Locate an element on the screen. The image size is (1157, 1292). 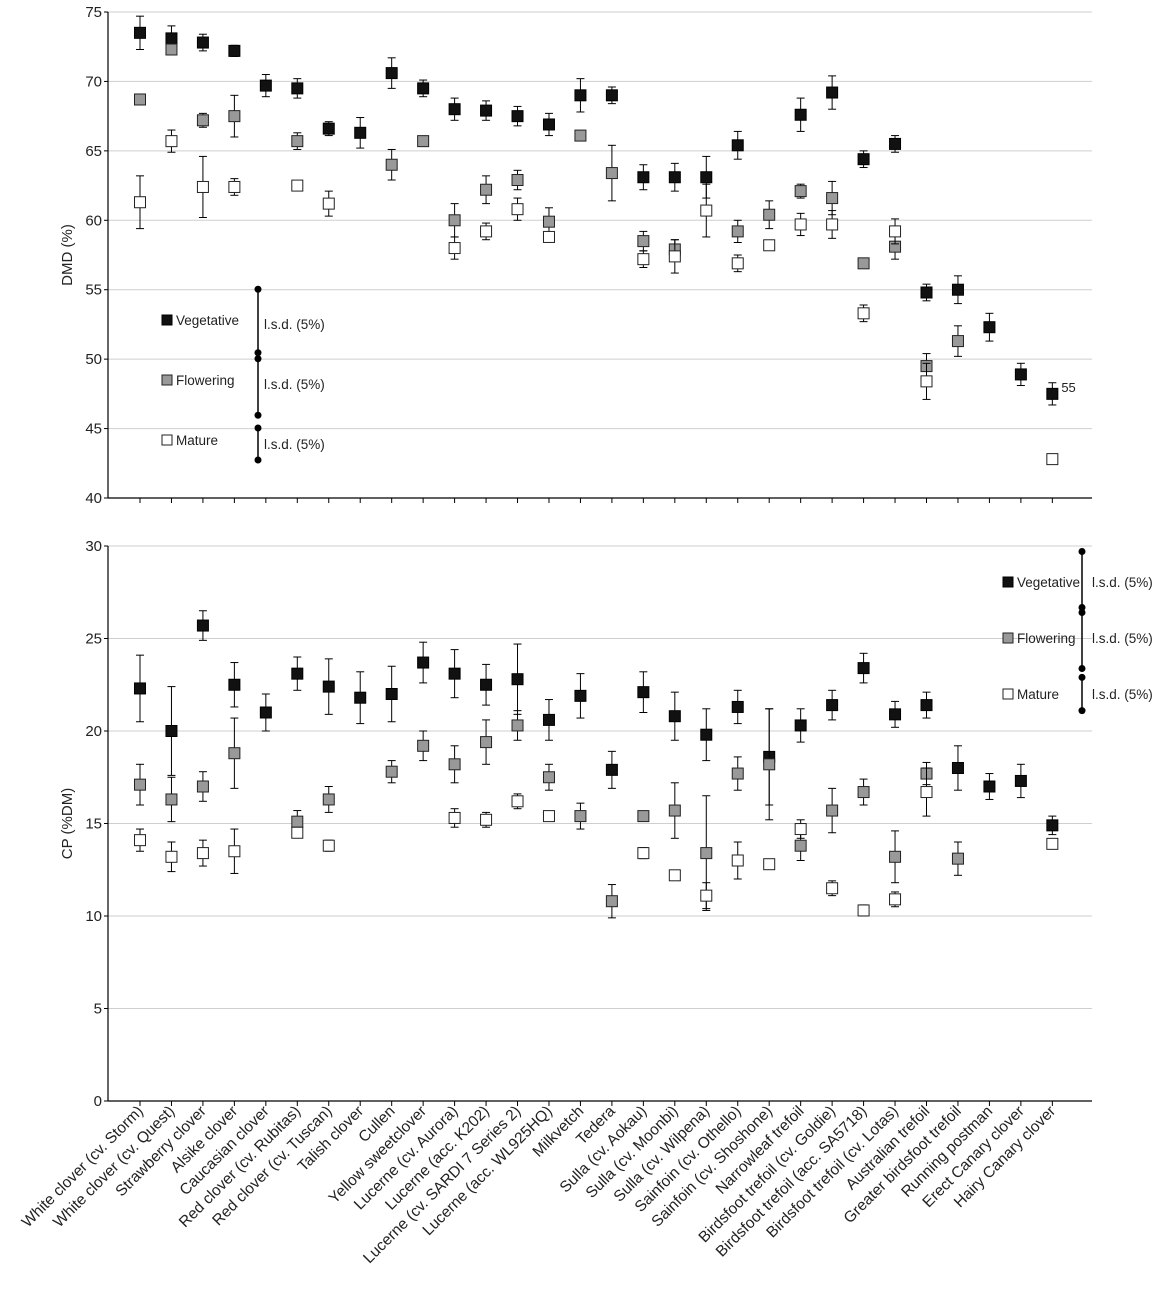
legend-label-vegetative: Vegetative is located at coordinates (1048, 582).